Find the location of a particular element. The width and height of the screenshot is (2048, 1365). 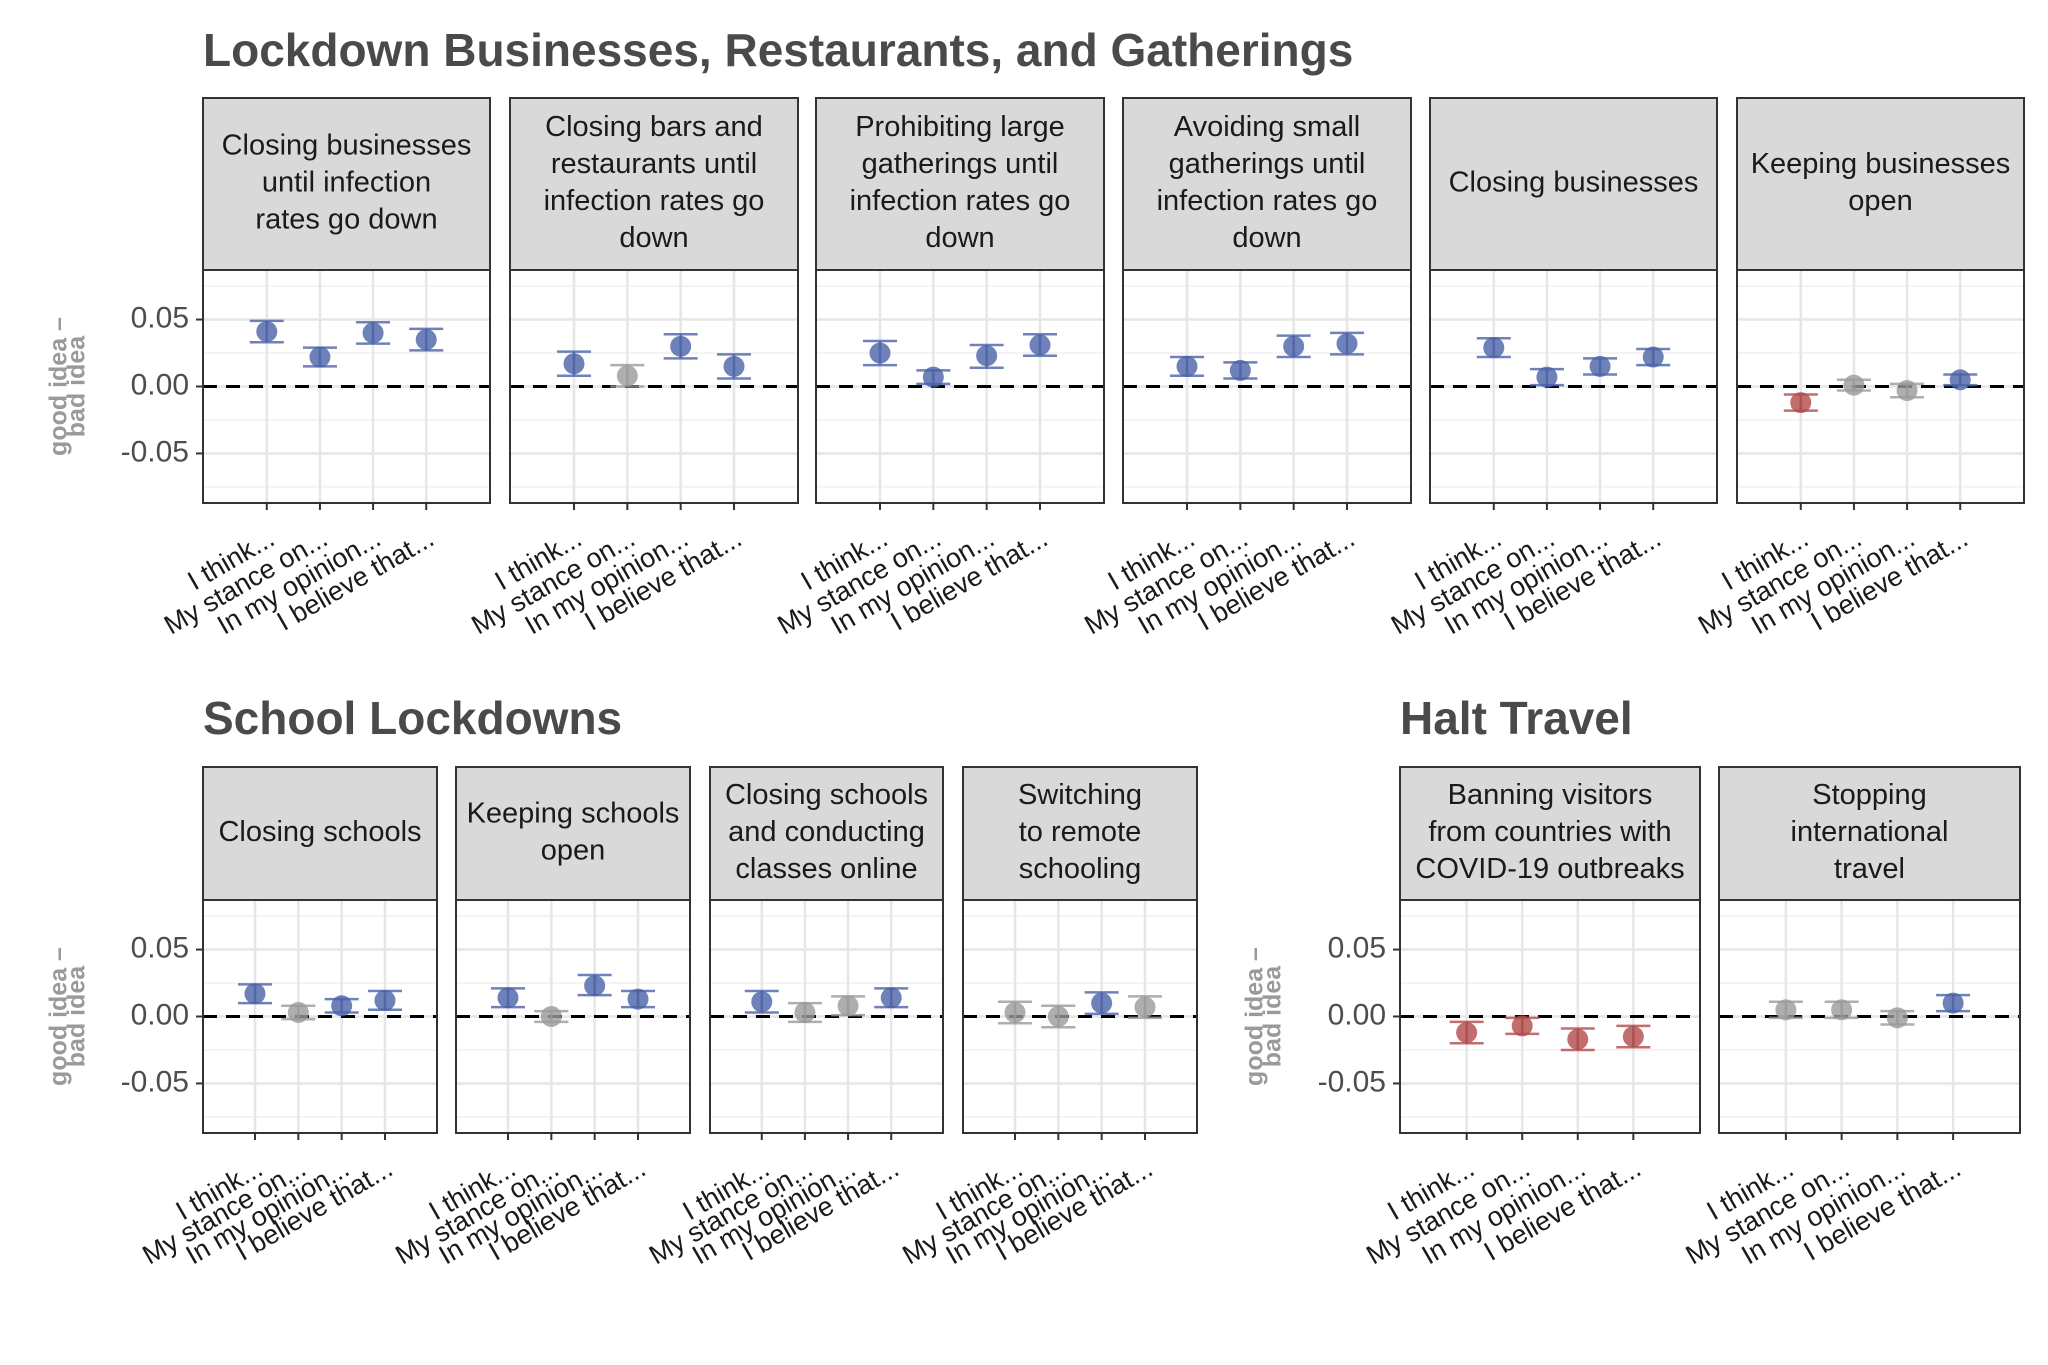

facet-label: Avoiding small is located at coordinates (1267, 127).